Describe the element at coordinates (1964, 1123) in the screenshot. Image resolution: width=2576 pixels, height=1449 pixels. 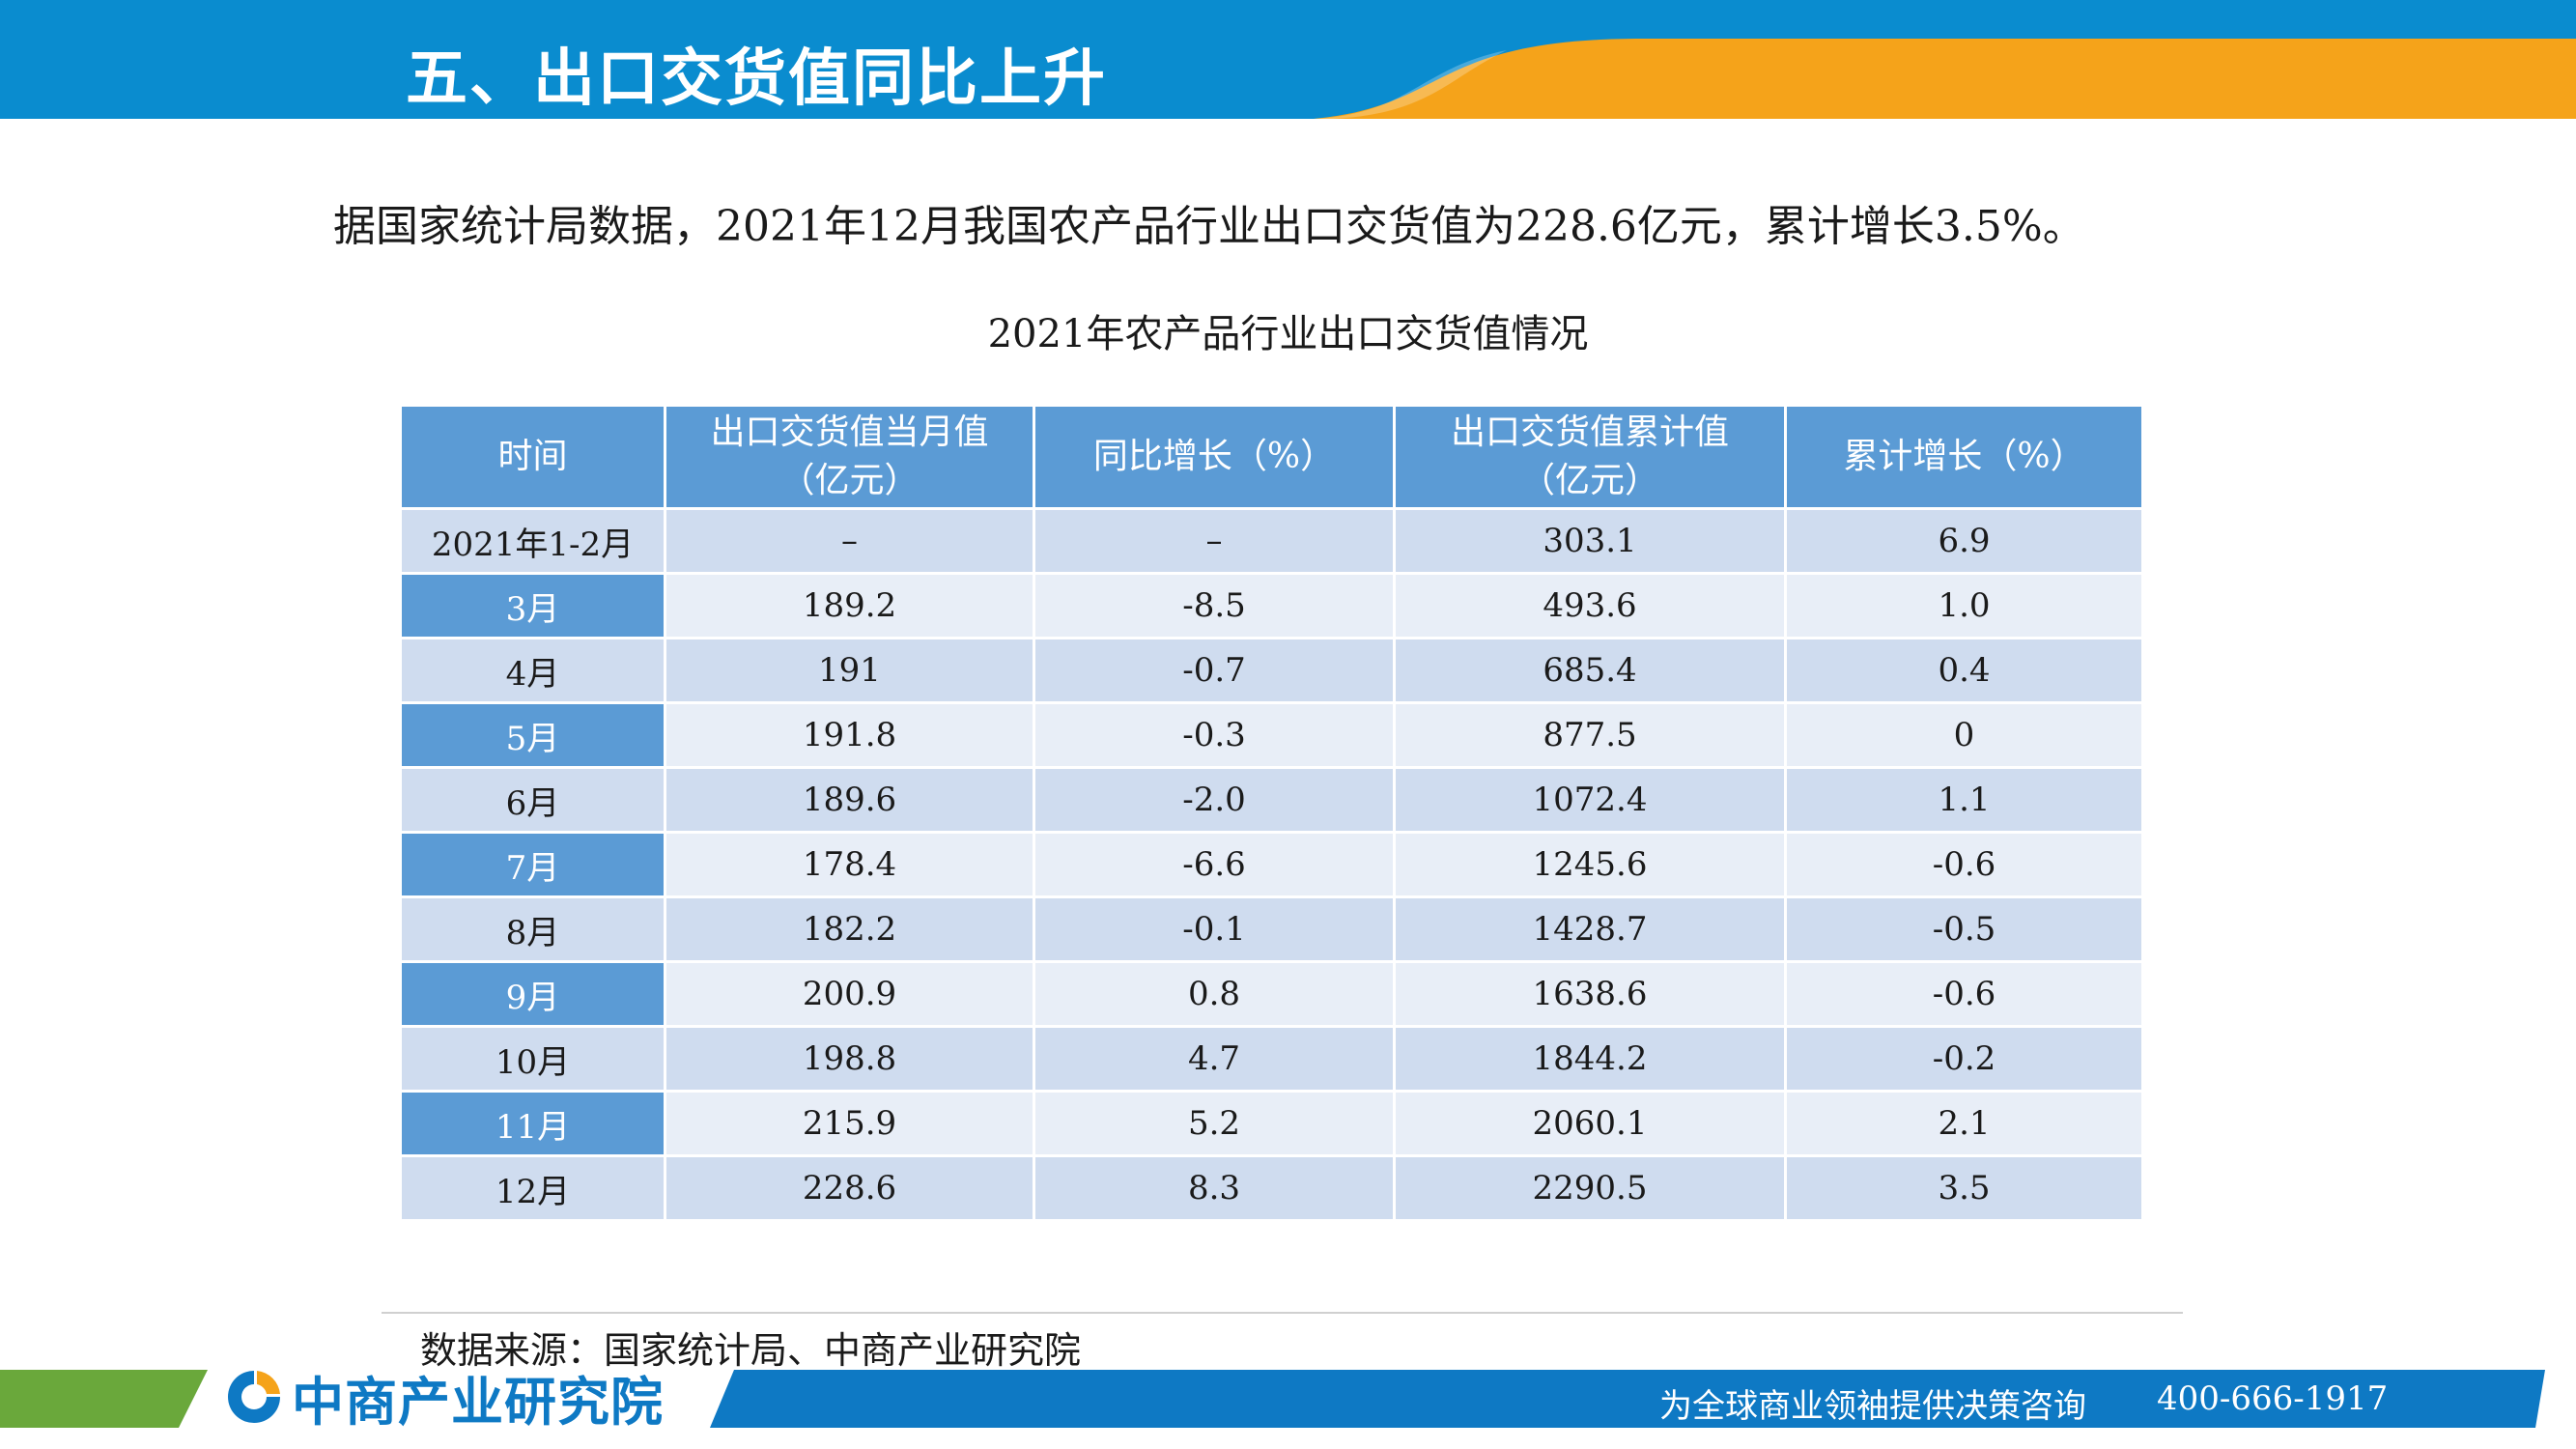
I see `cell-cumulative-growth: 2.1` at that location.